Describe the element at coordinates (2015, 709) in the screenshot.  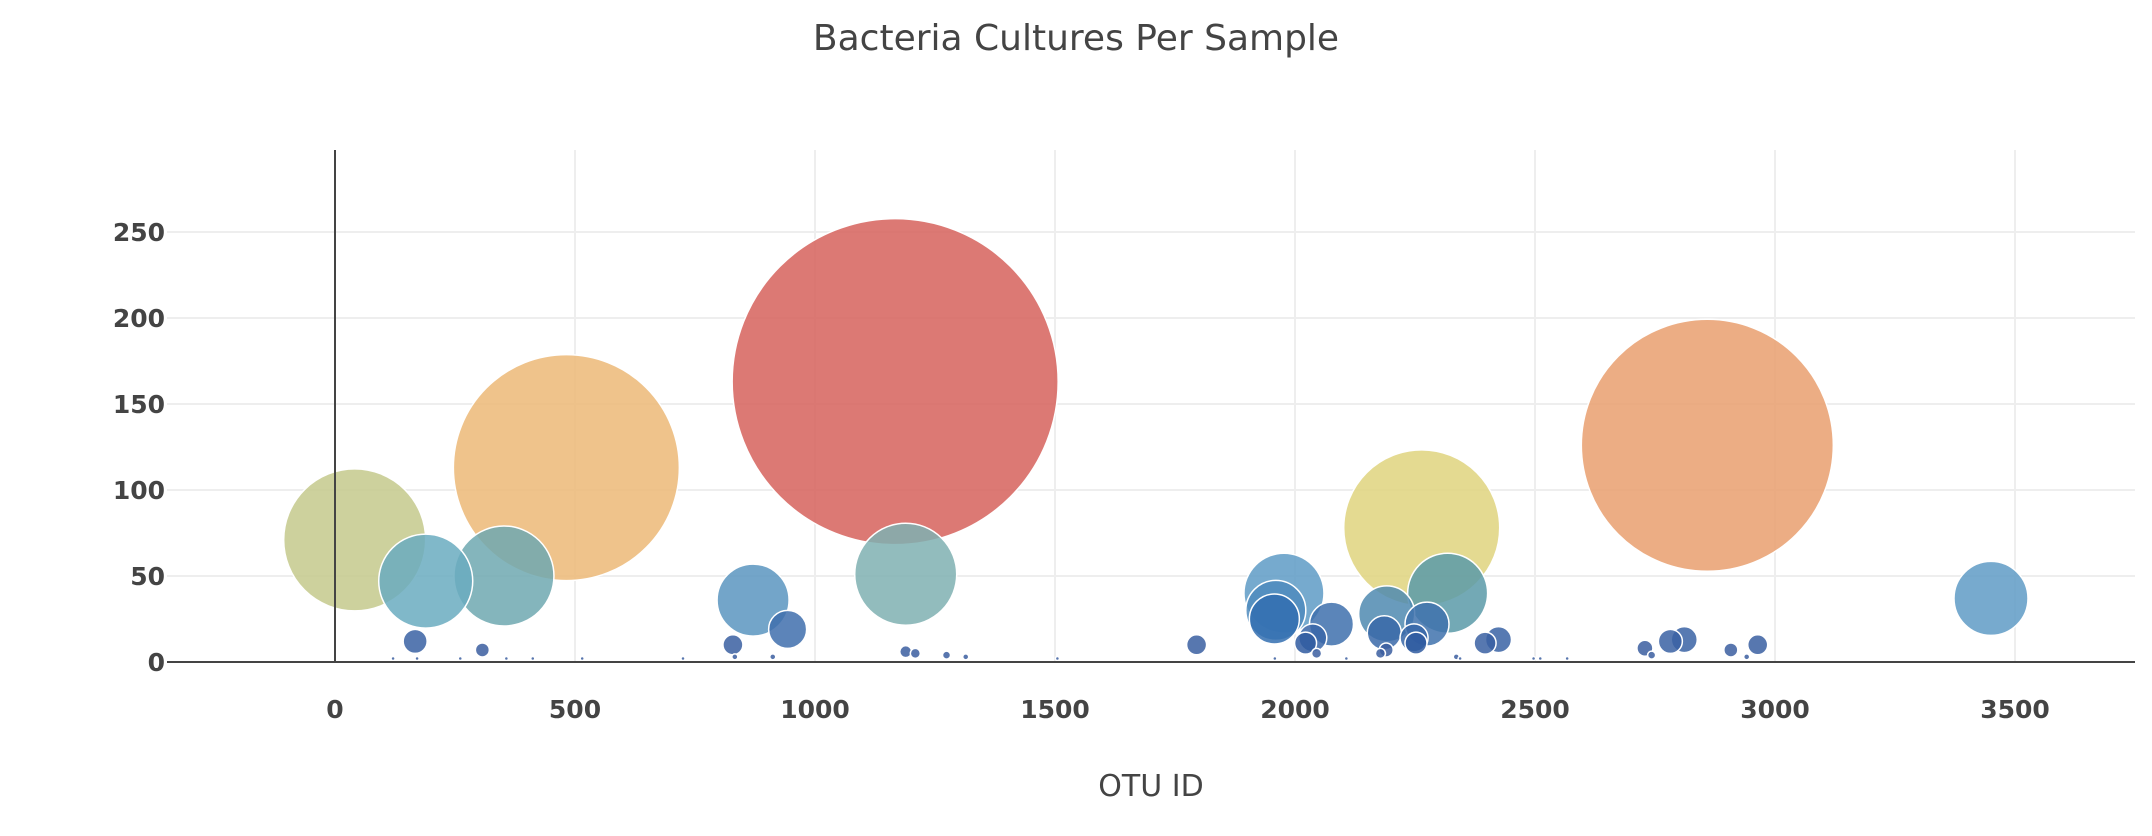
I see `x-tick-label: 3500` at that location.